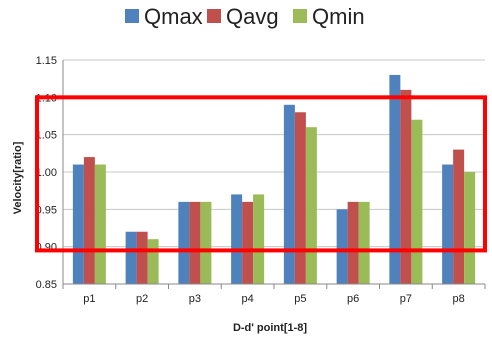  I want to click on bar-qavg-p1, so click(89, 220).